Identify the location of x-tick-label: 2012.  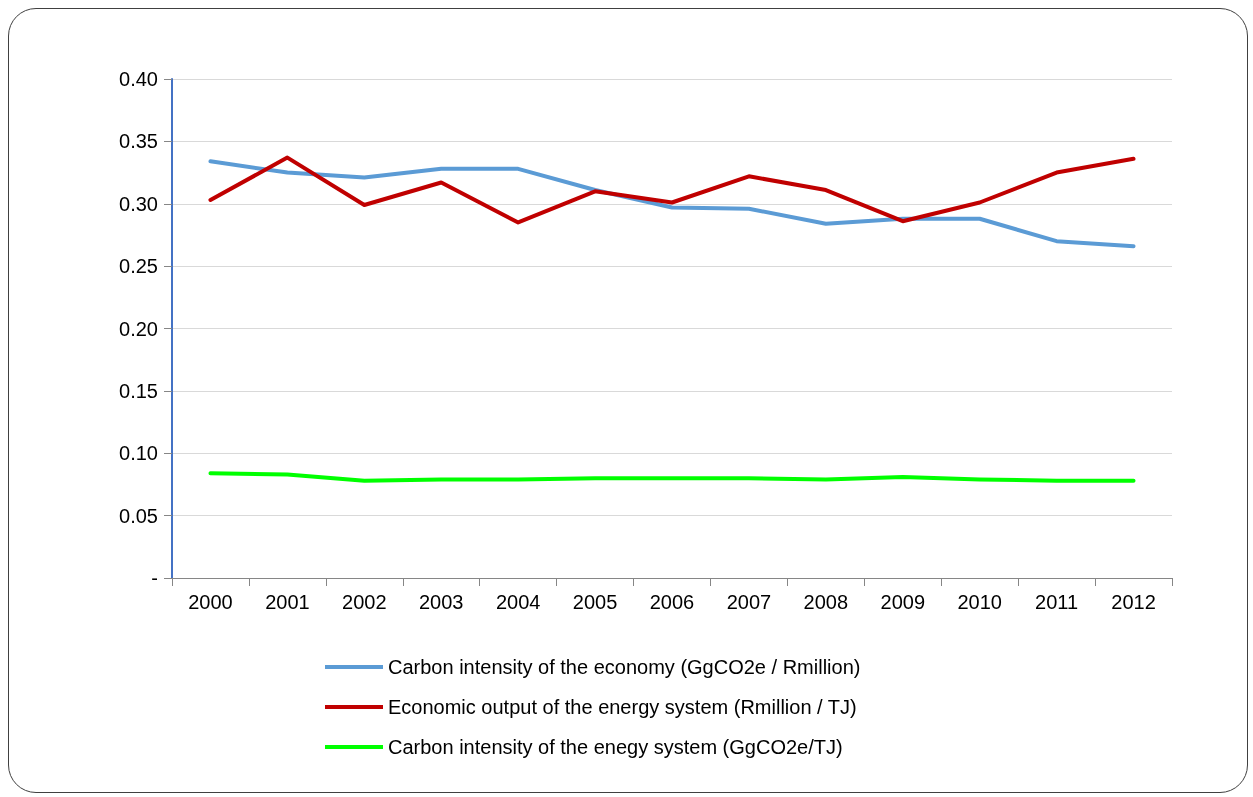
(1133, 602).